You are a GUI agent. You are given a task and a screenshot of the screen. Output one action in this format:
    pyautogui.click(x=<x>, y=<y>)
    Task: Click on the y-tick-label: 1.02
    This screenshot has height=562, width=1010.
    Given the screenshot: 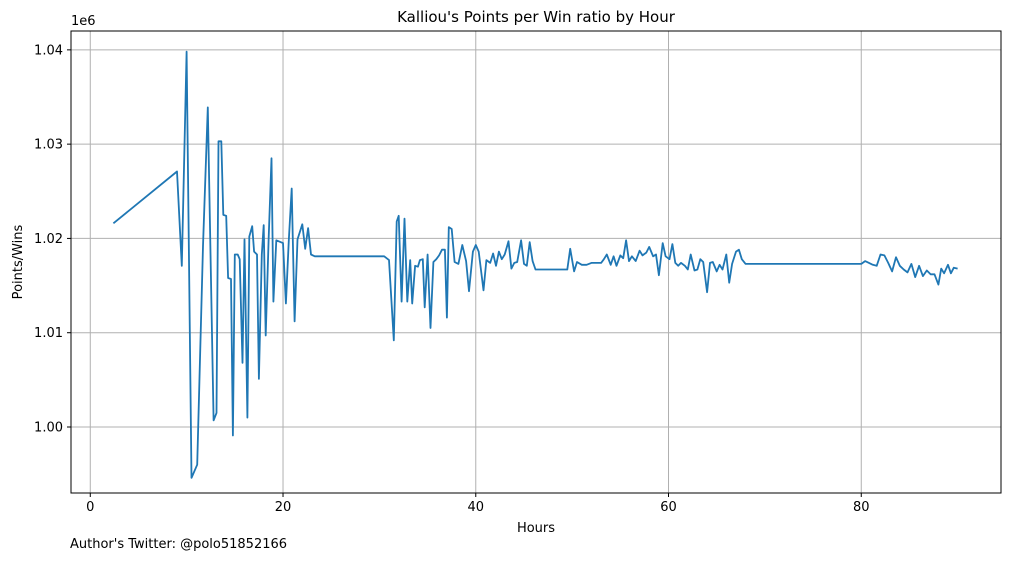 What is the action you would take?
    pyautogui.click(x=48, y=239)
    